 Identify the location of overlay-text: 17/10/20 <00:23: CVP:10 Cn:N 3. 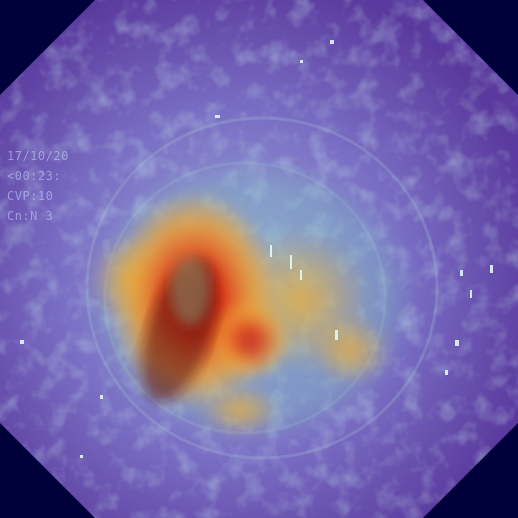
(38, 186).